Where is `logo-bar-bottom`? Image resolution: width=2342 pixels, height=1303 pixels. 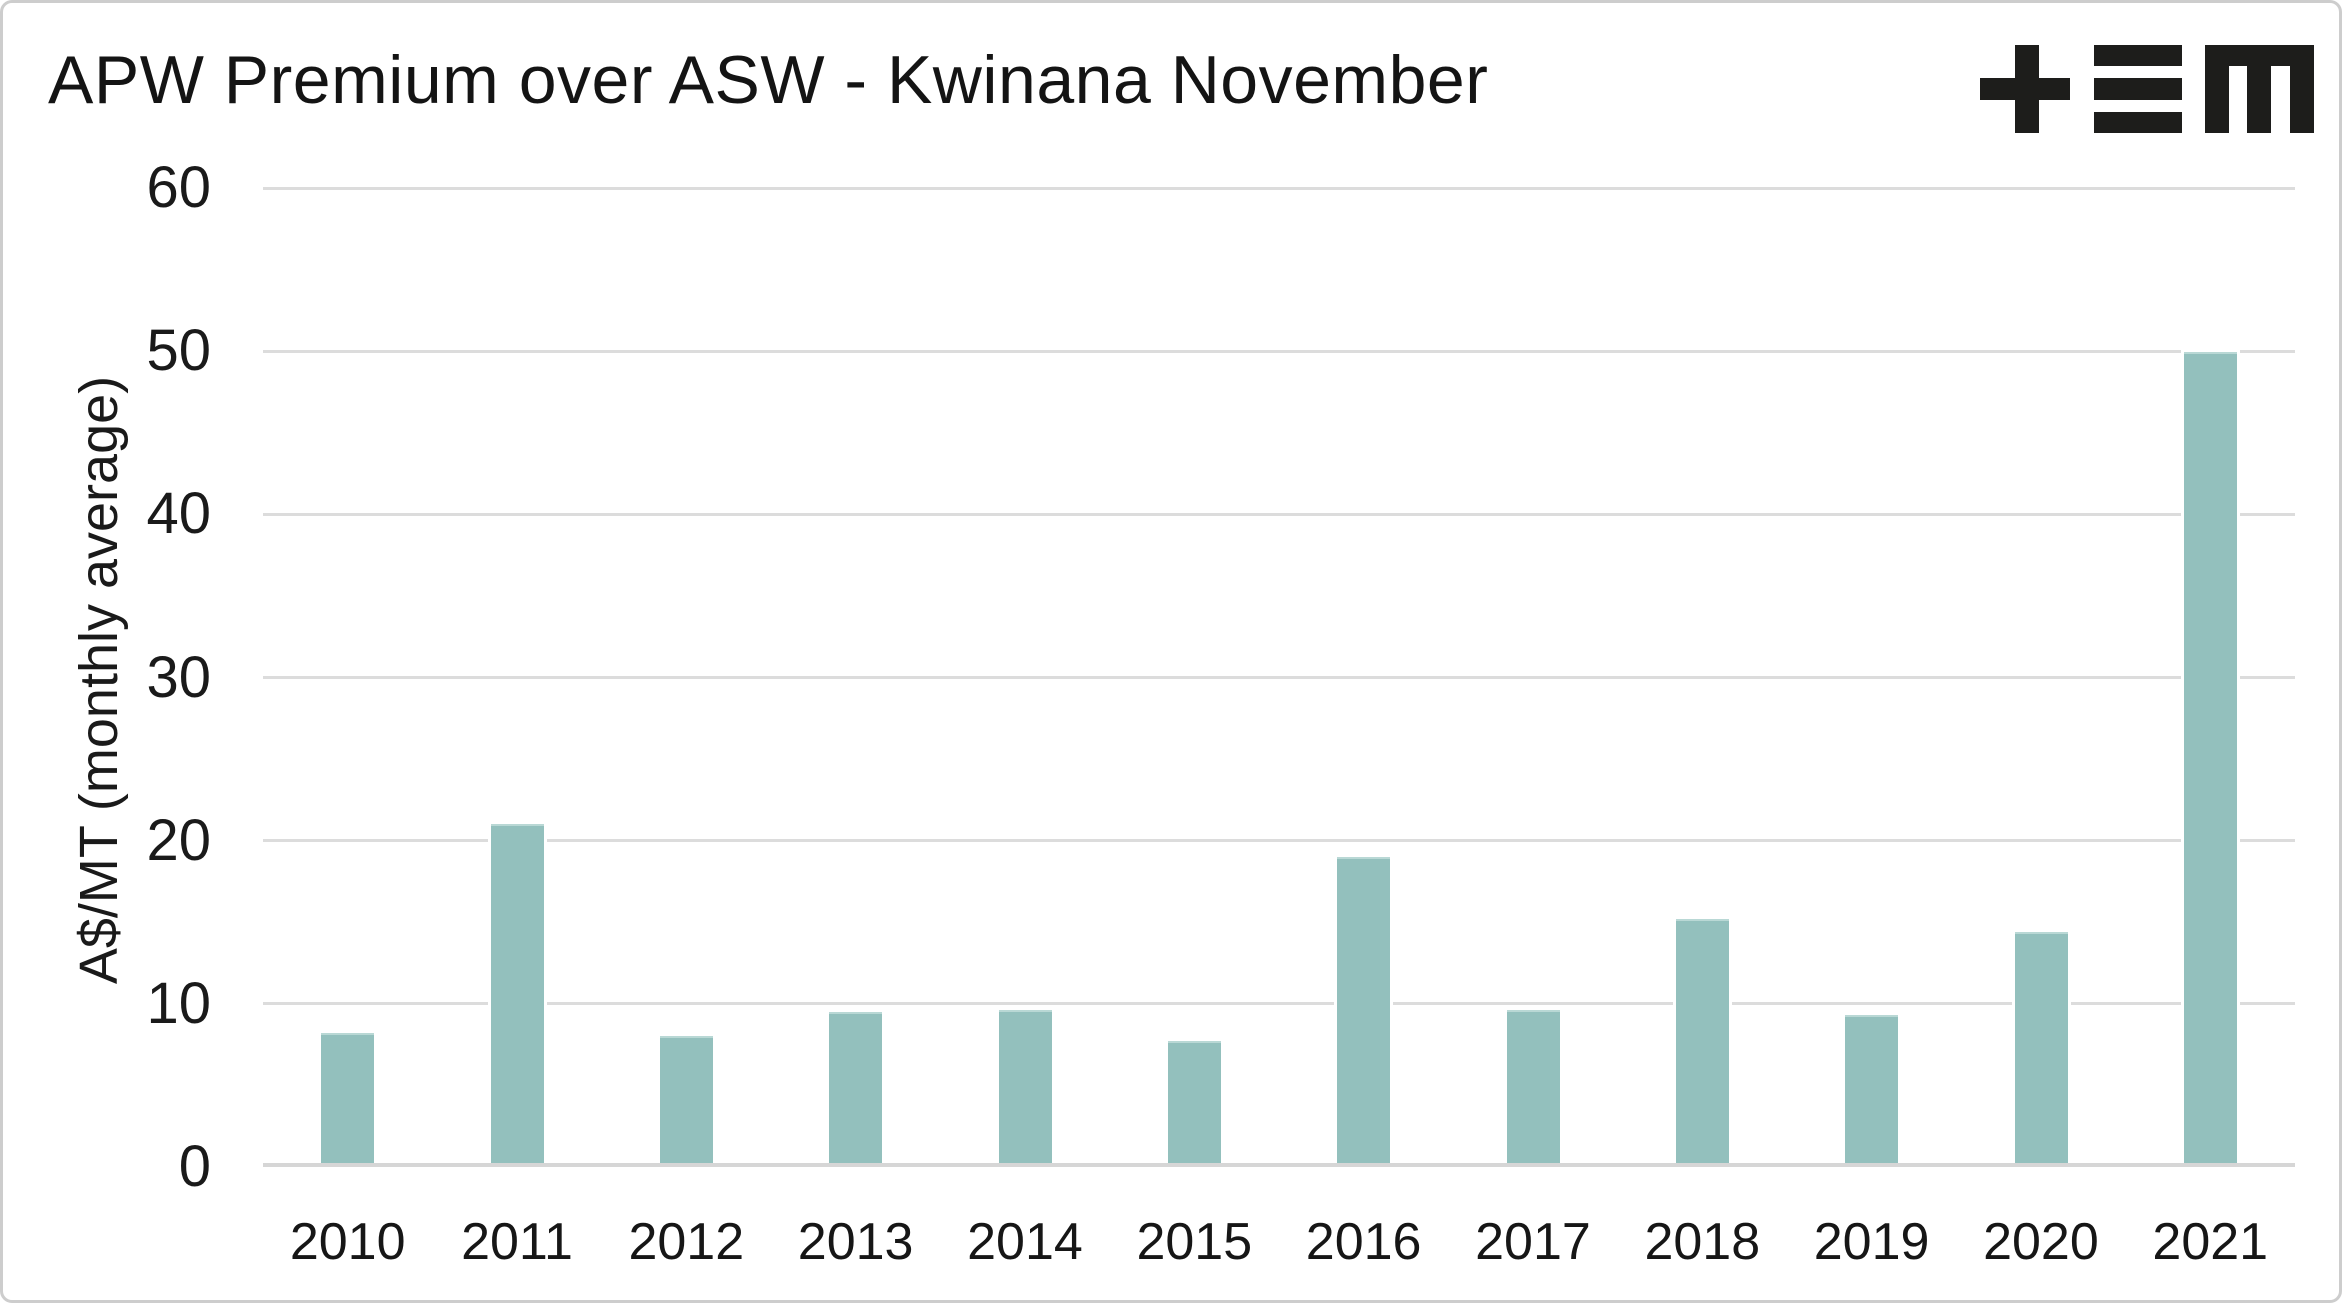 logo-bar-bottom is located at coordinates (2138, 122).